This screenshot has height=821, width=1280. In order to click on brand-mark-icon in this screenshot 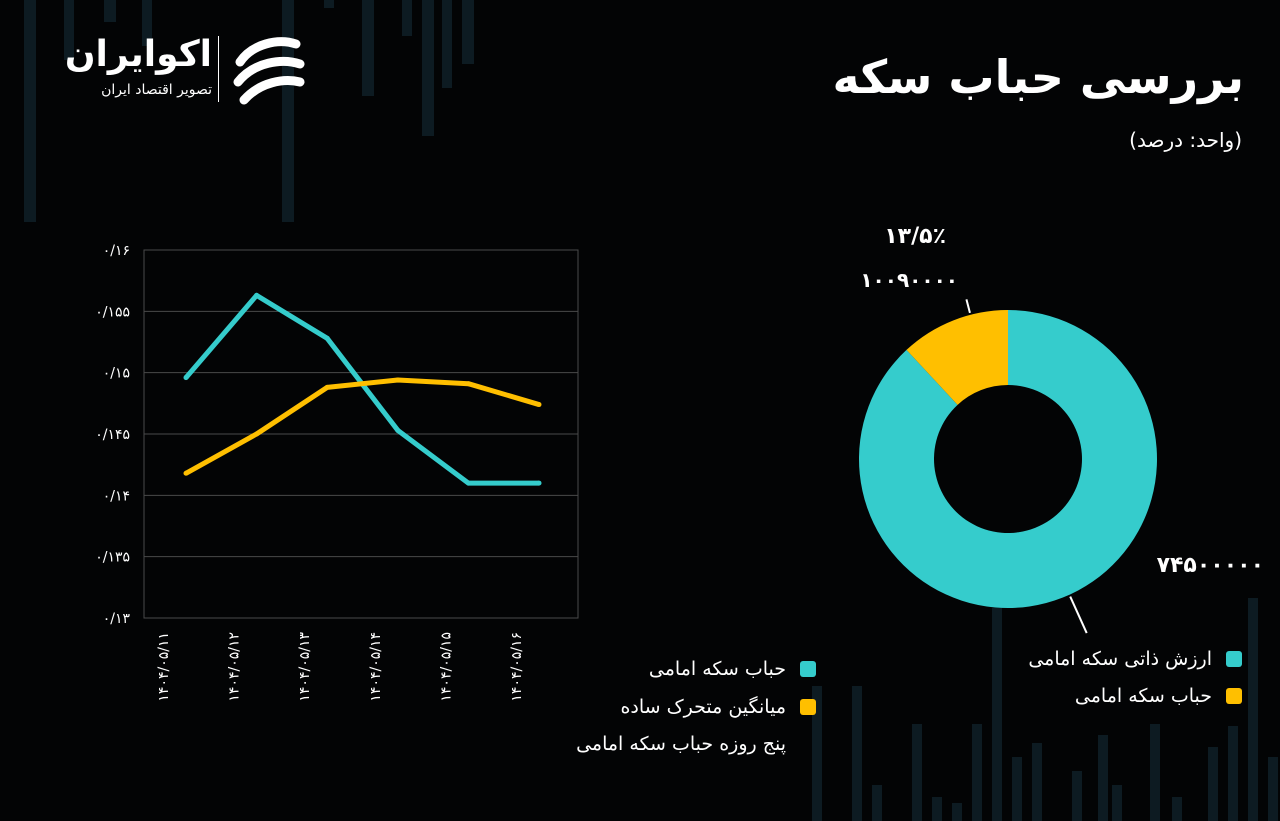, I will do `click(269, 71)`.